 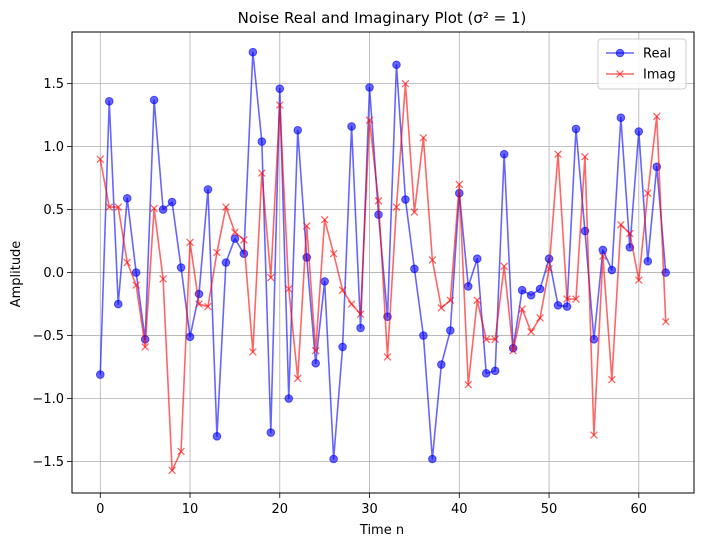 What do you see at coordinates (369, 509) in the screenshot?
I see `x-tick-label: 30` at bounding box center [369, 509].